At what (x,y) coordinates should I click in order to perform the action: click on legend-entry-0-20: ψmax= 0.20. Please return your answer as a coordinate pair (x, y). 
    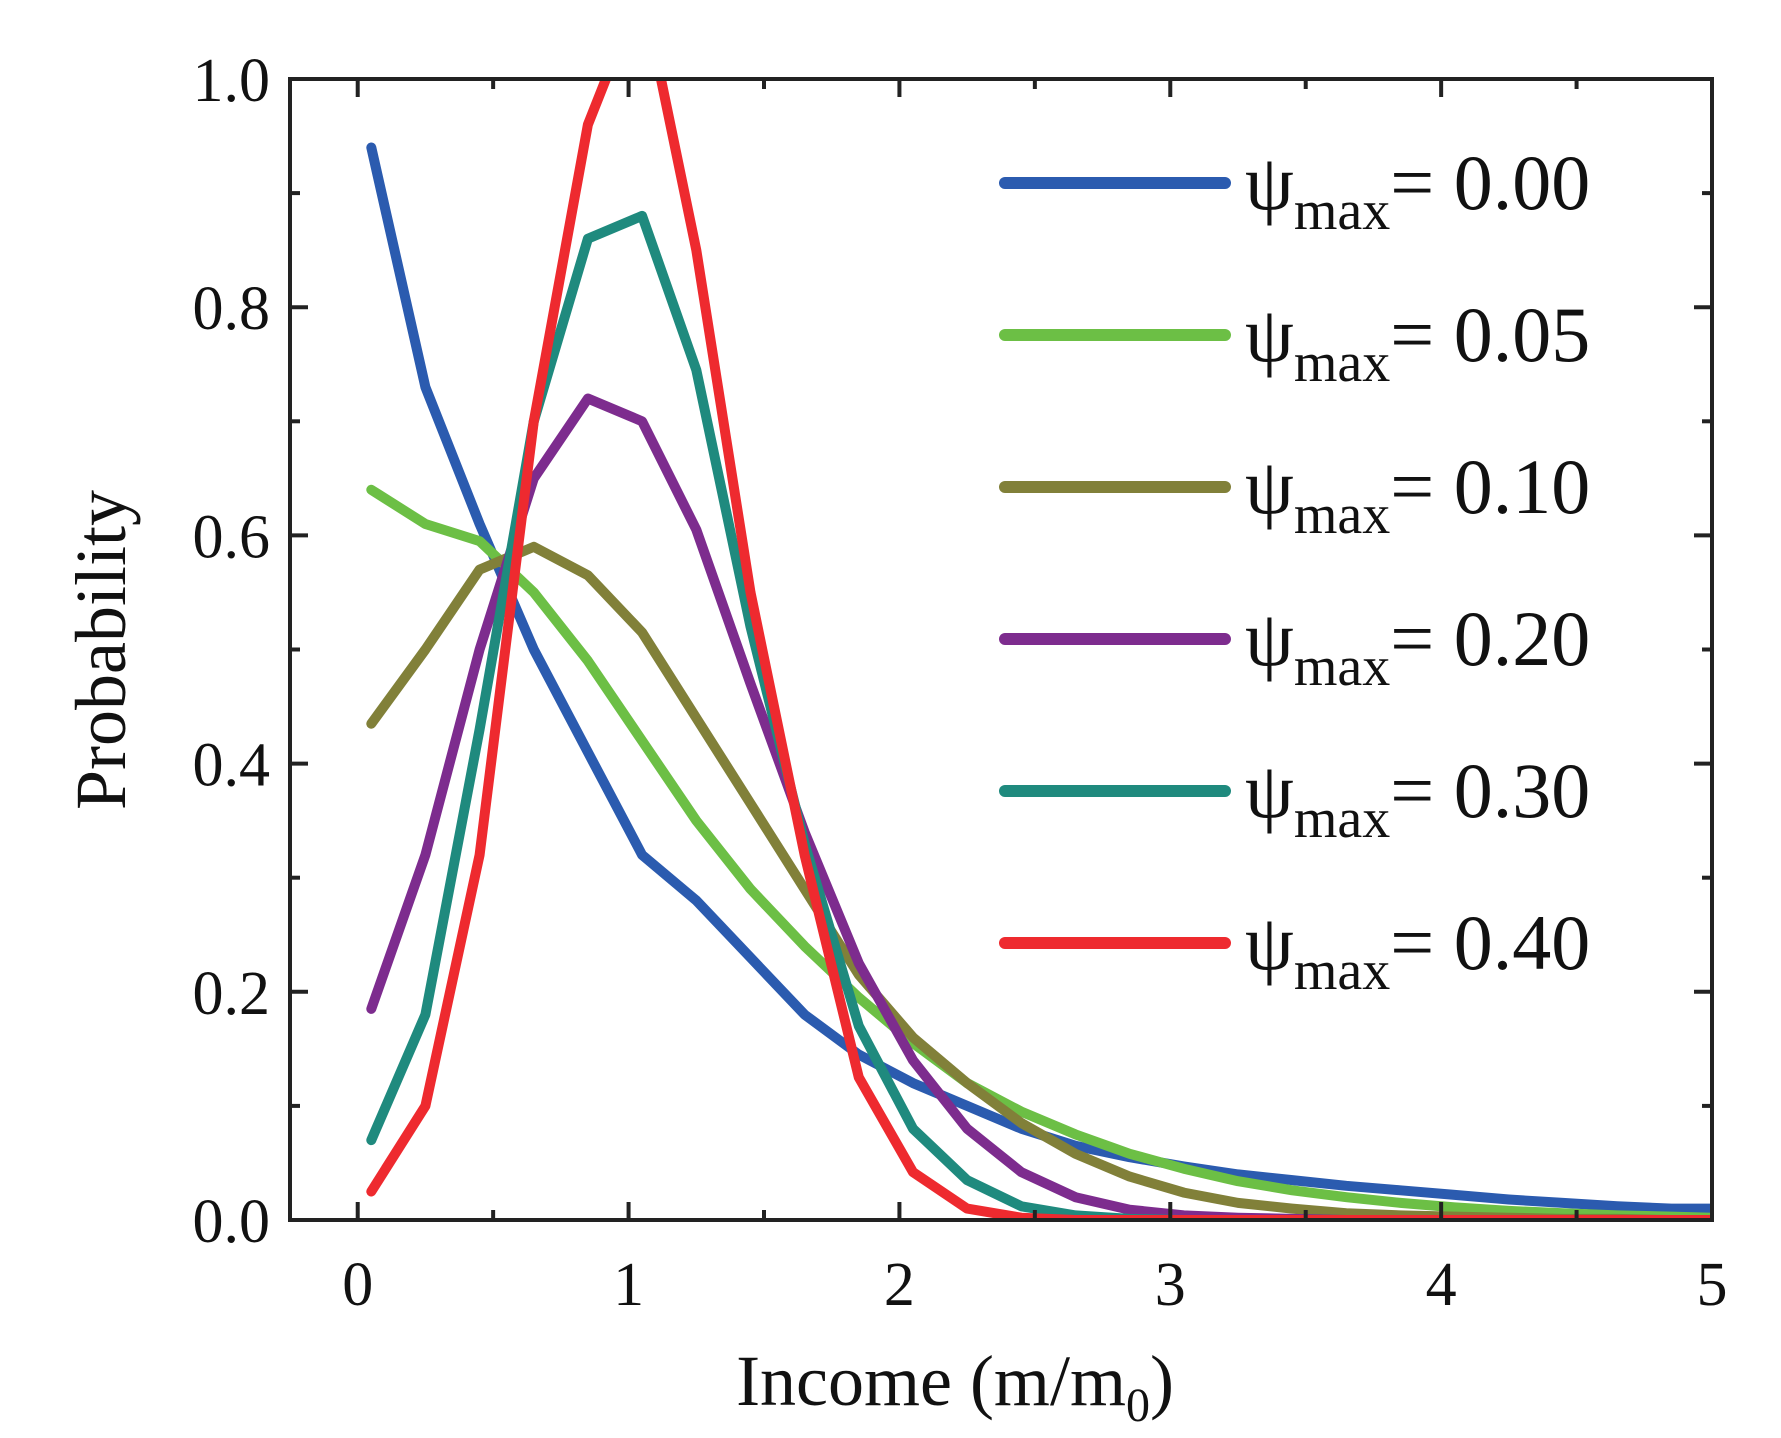
    Looking at the image, I should click on (1294, 646).